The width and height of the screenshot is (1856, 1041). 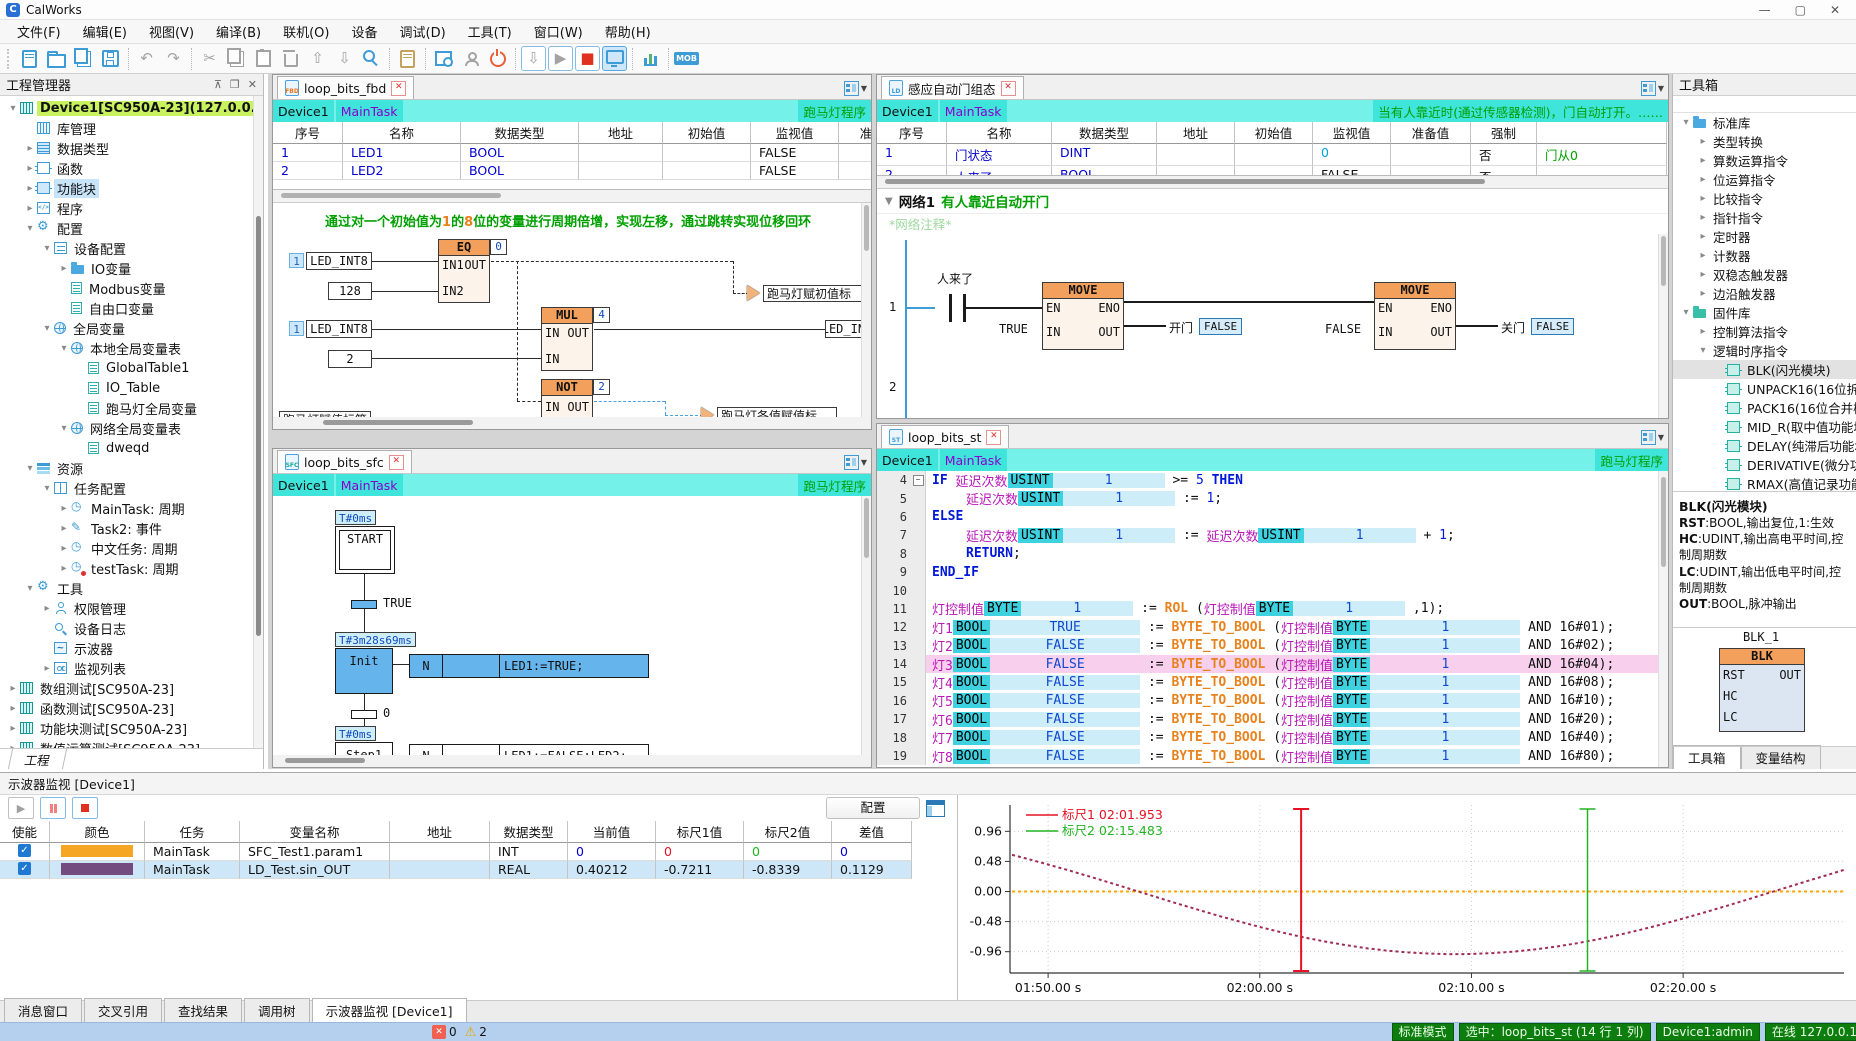 What do you see at coordinates (873, 808) in the screenshot?
I see `scope-config-button: 配置` at bounding box center [873, 808].